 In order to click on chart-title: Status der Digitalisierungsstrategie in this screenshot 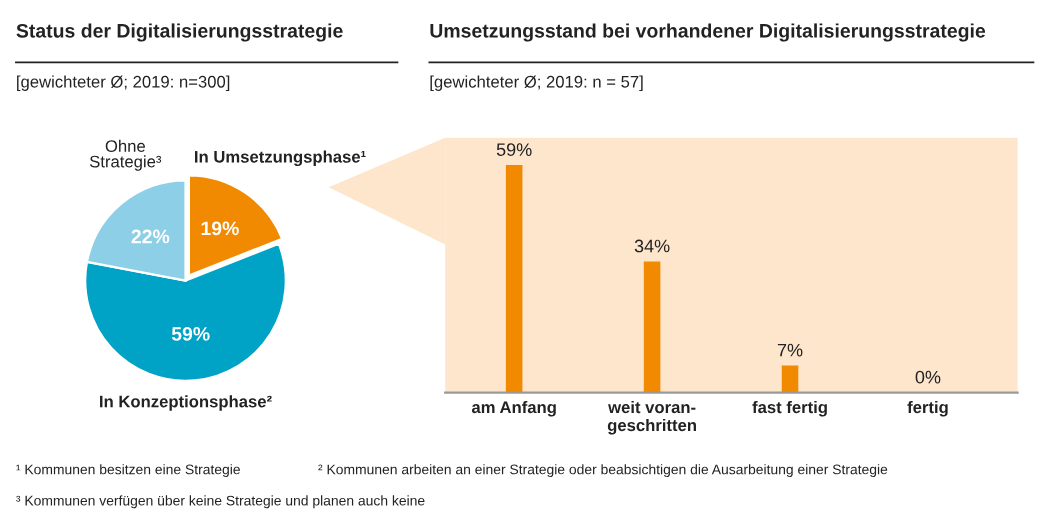, I will do `click(179, 32)`.